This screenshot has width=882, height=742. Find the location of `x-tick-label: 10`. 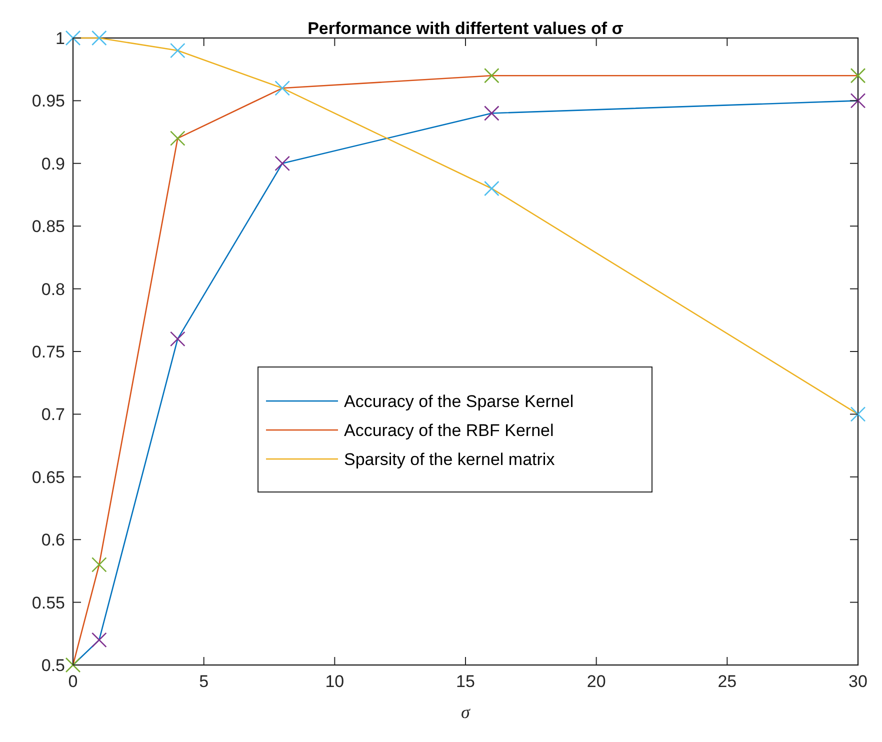

x-tick-label: 10 is located at coordinates (334, 681).